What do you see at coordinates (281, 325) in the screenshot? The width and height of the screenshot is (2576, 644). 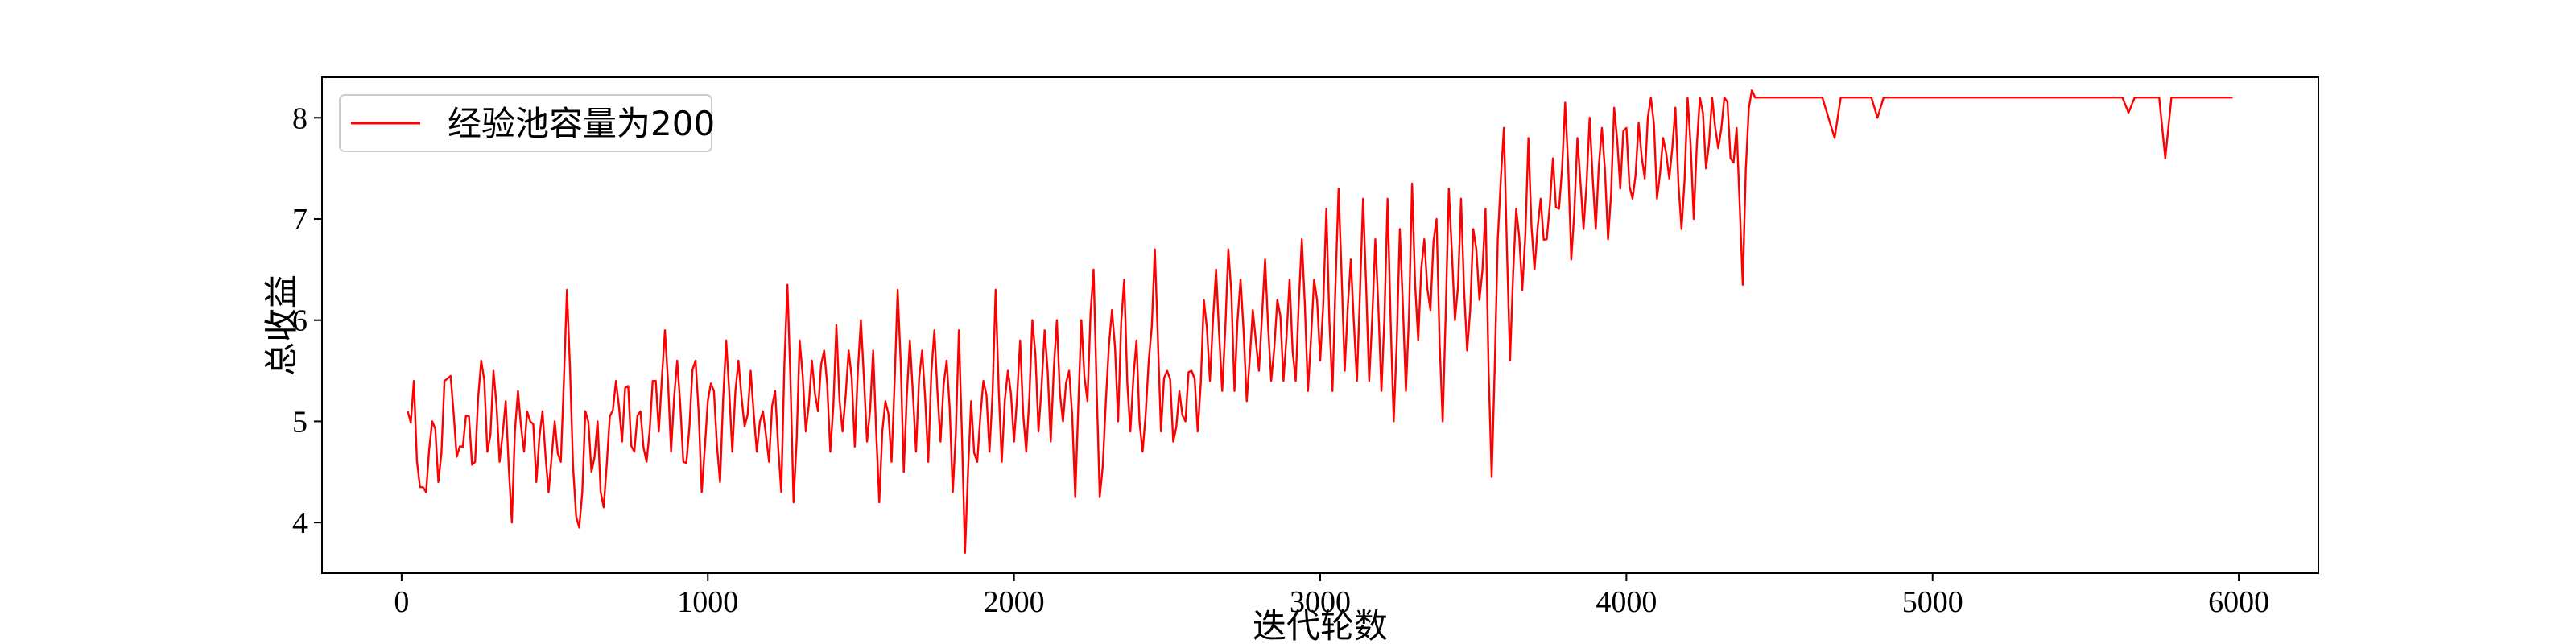 I see `y-axis-label: 总收益` at bounding box center [281, 325].